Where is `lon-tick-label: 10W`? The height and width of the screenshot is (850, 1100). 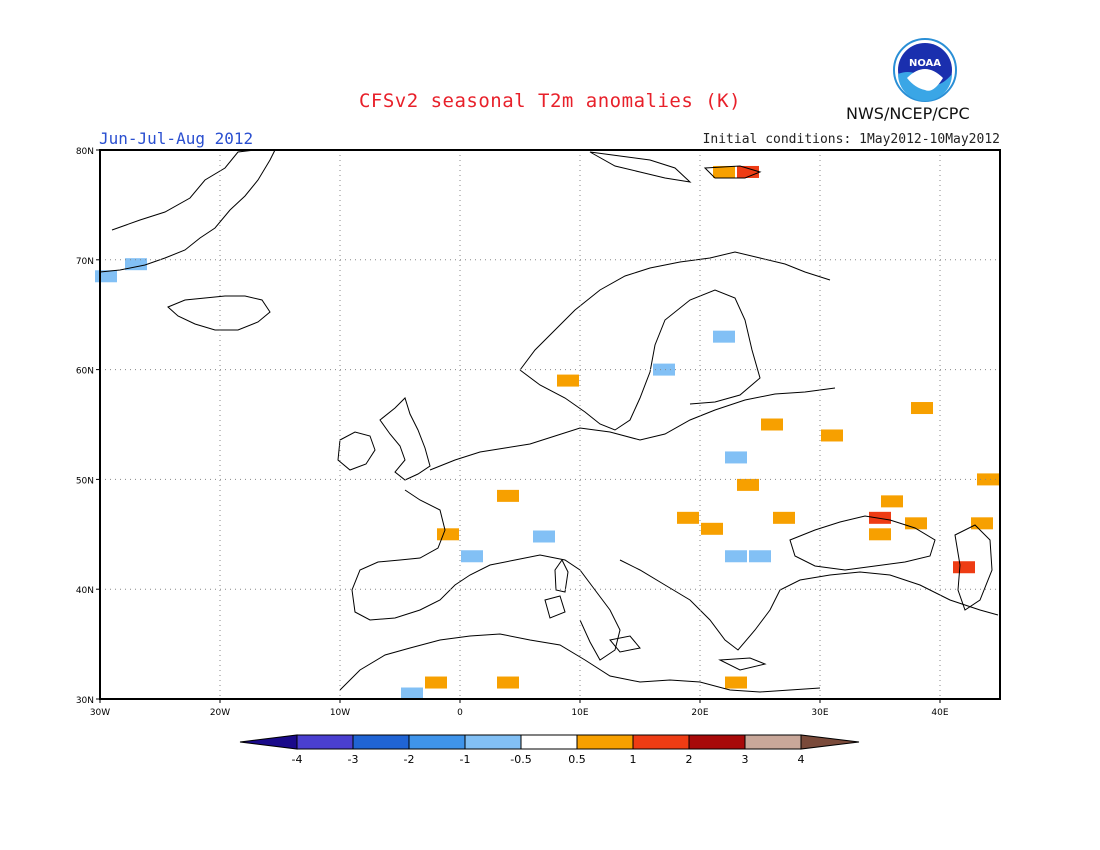
lon-tick-label: 10W is located at coordinates (340, 713).